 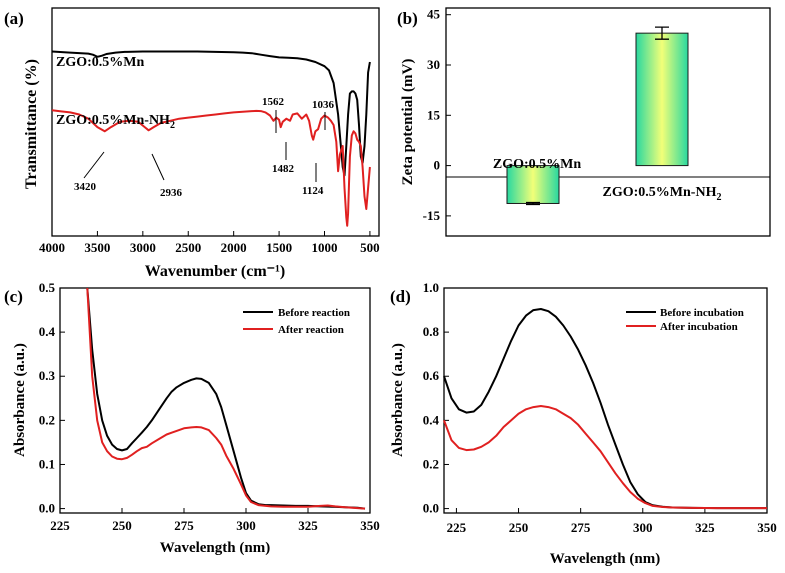 I want to click on panel-d-label: (d), so click(x=400, y=296).